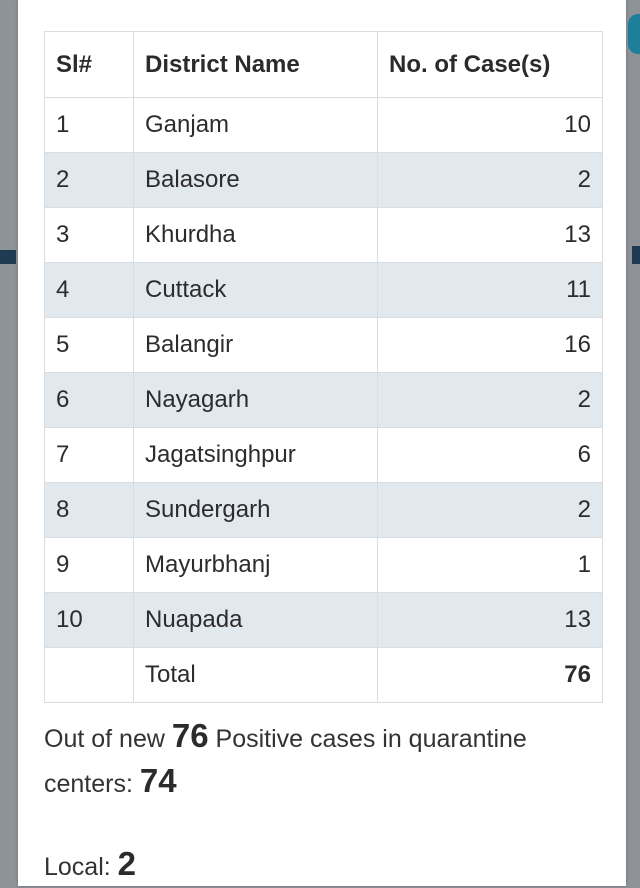 This screenshot has width=640, height=888. I want to click on row-district: Khurdha, so click(255, 235).